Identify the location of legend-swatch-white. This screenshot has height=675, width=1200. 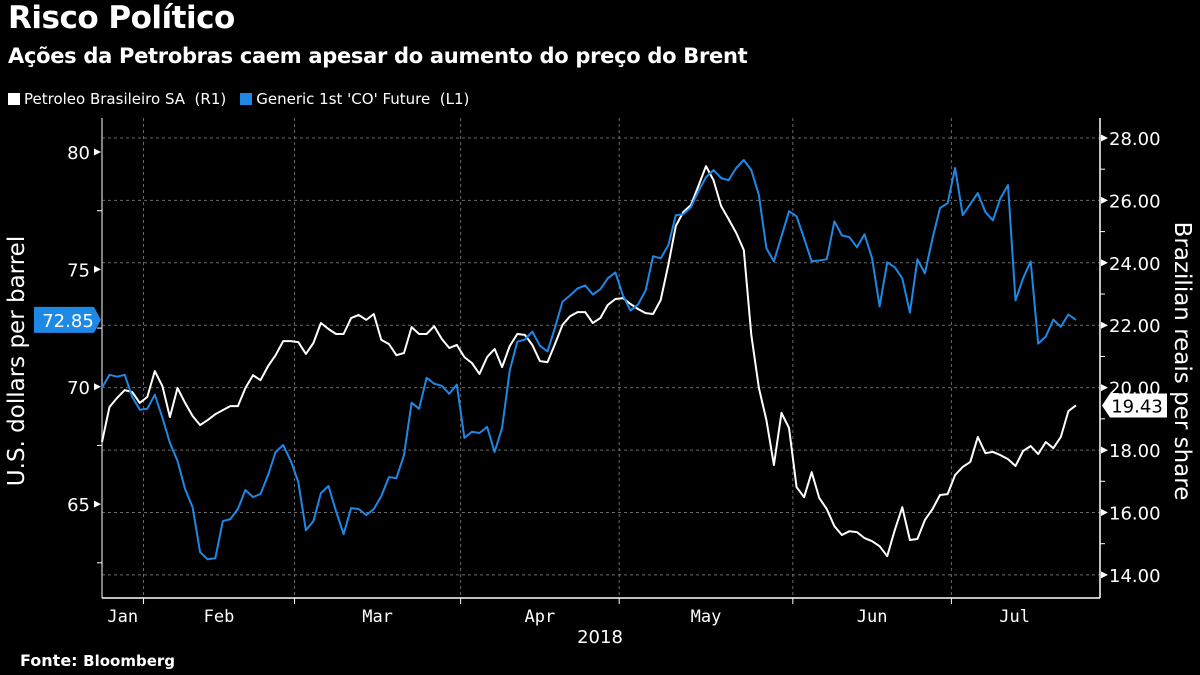
(14, 99).